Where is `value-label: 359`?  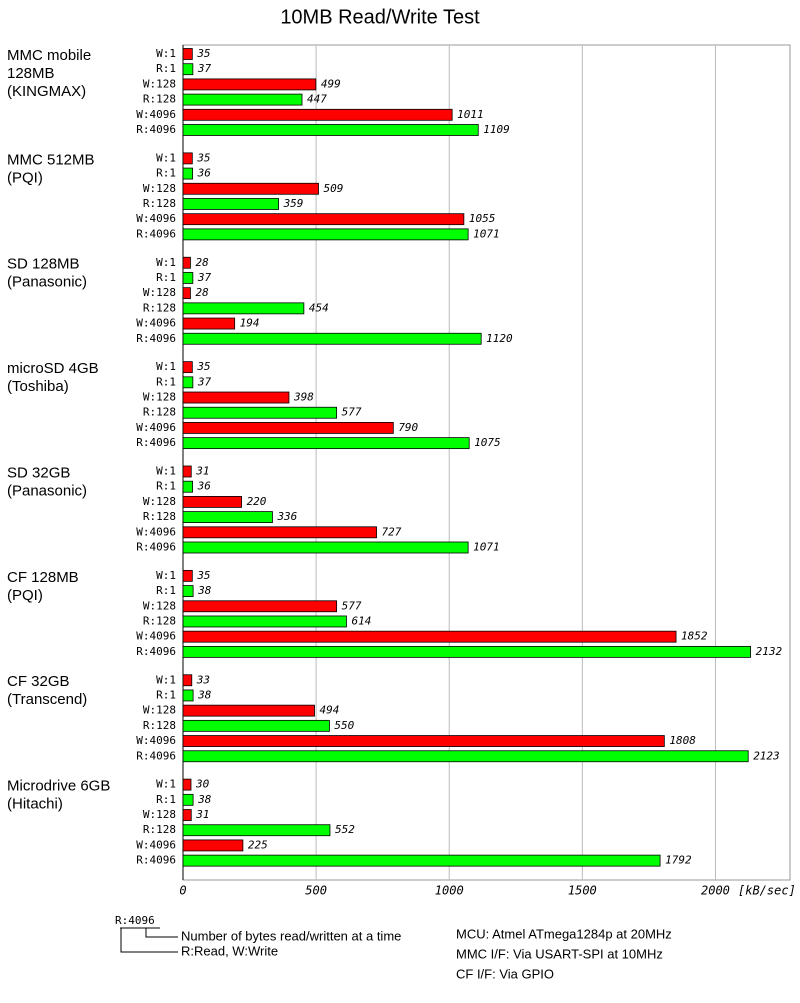 value-label: 359 is located at coordinates (293, 203).